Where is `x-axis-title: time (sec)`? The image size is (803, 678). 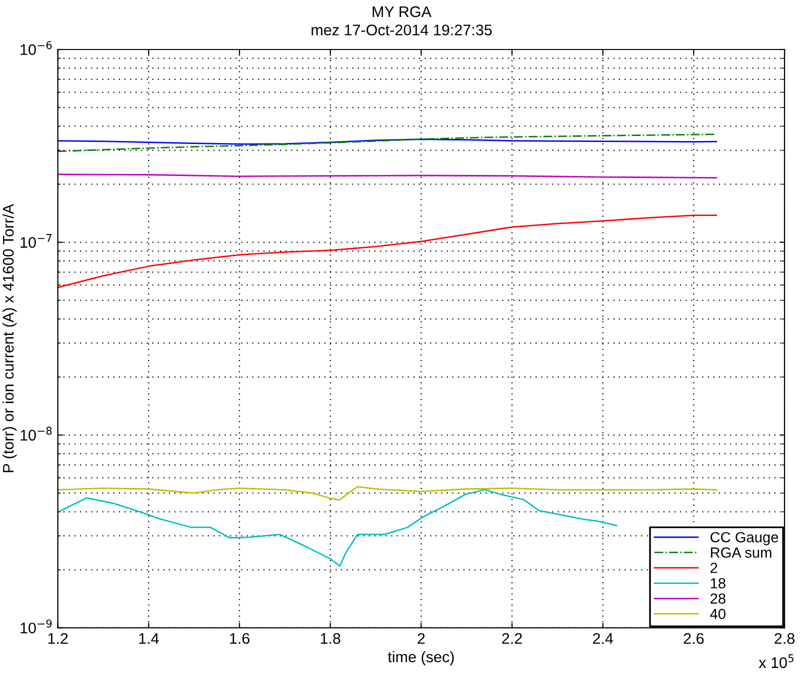 x-axis-title: time (sec) is located at coordinates (421, 658).